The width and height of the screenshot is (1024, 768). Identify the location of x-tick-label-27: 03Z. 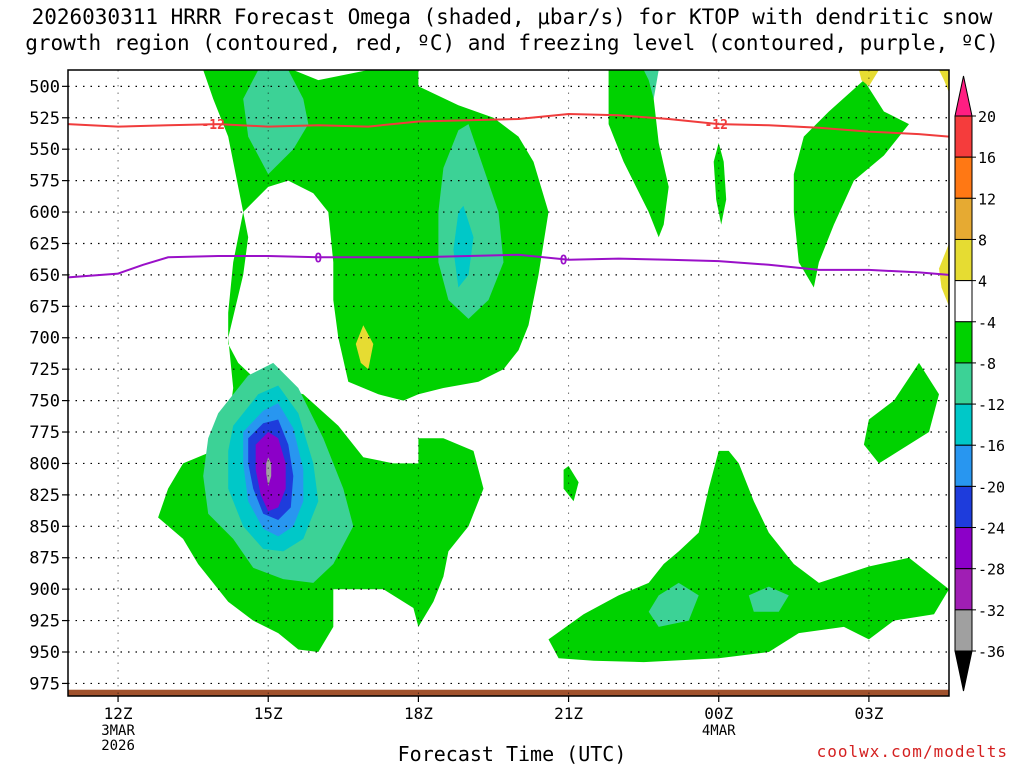
(868, 713).